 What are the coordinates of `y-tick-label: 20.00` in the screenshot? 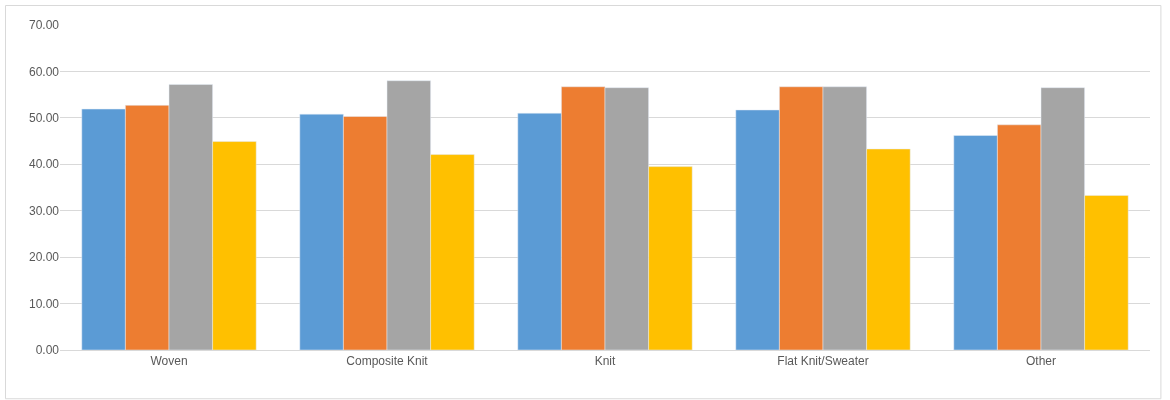 It's located at (44, 257).